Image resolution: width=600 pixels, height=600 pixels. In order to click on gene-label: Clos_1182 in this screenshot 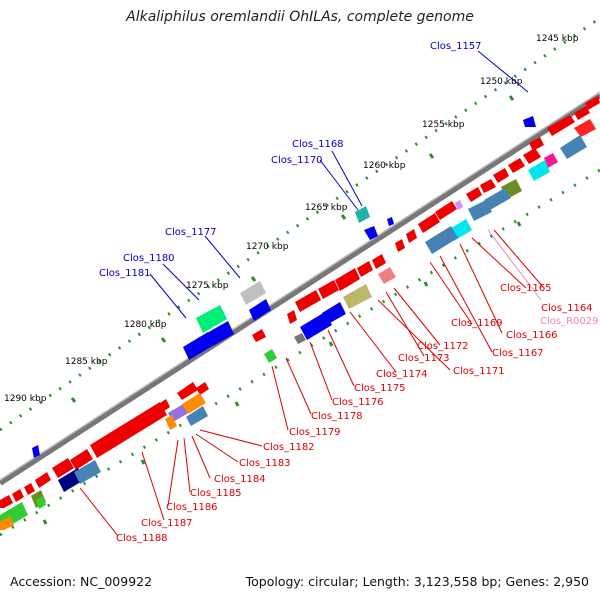, I will do `click(289, 447)`.